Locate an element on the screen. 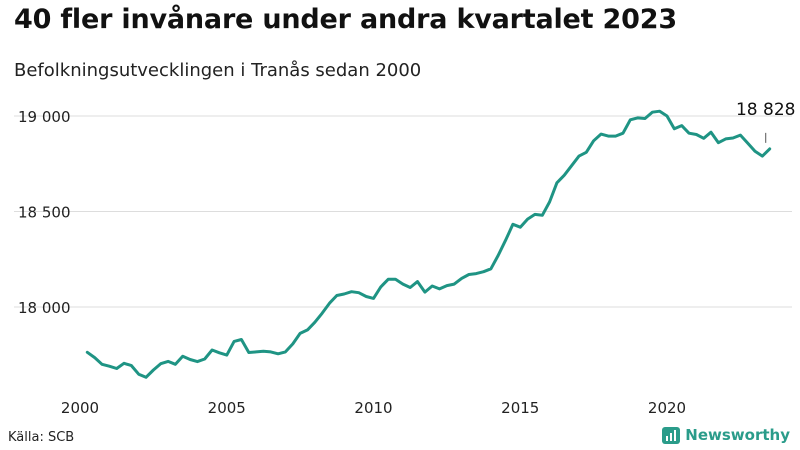  brand: Newsworthy is located at coordinates (726, 435).